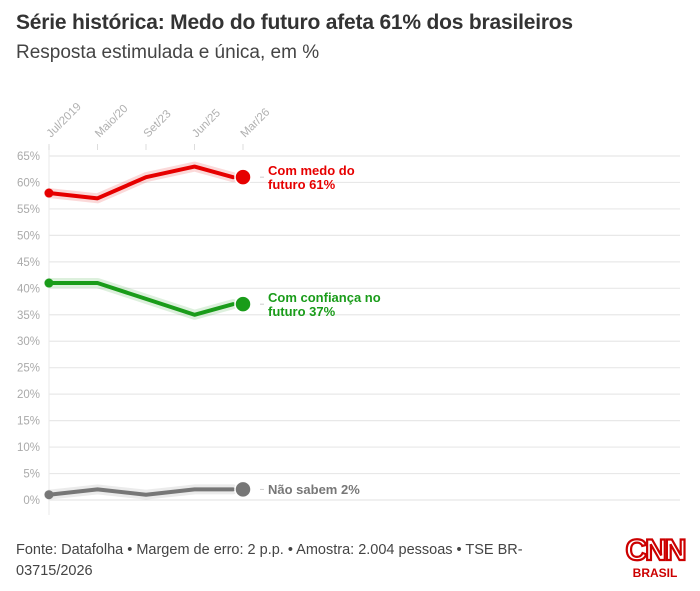 This screenshot has height=591, width=700. I want to click on y-tick-label: 20%, so click(28, 395).